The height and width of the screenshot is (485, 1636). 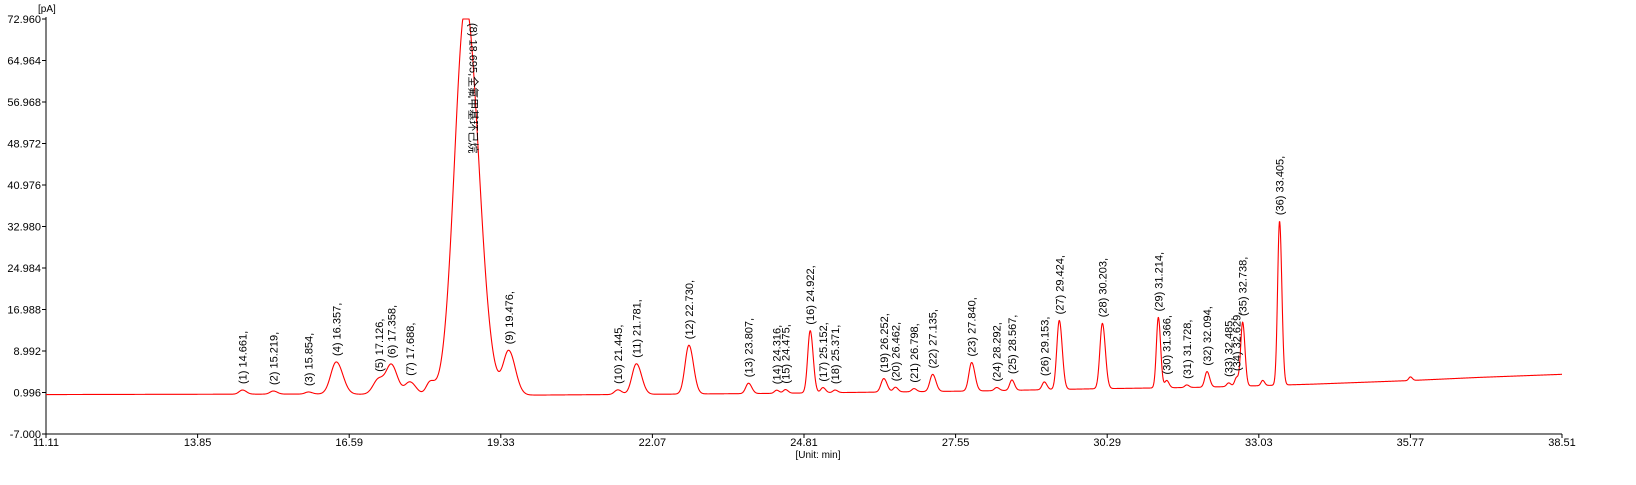 I want to click on peak-label: (20) 26.462,, so click(x=896, y=351).